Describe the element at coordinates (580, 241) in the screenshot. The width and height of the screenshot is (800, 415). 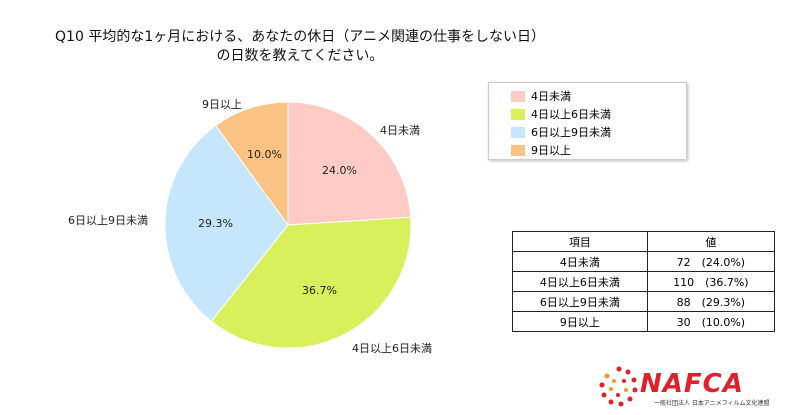
I see `header-item: 項目` at that location.